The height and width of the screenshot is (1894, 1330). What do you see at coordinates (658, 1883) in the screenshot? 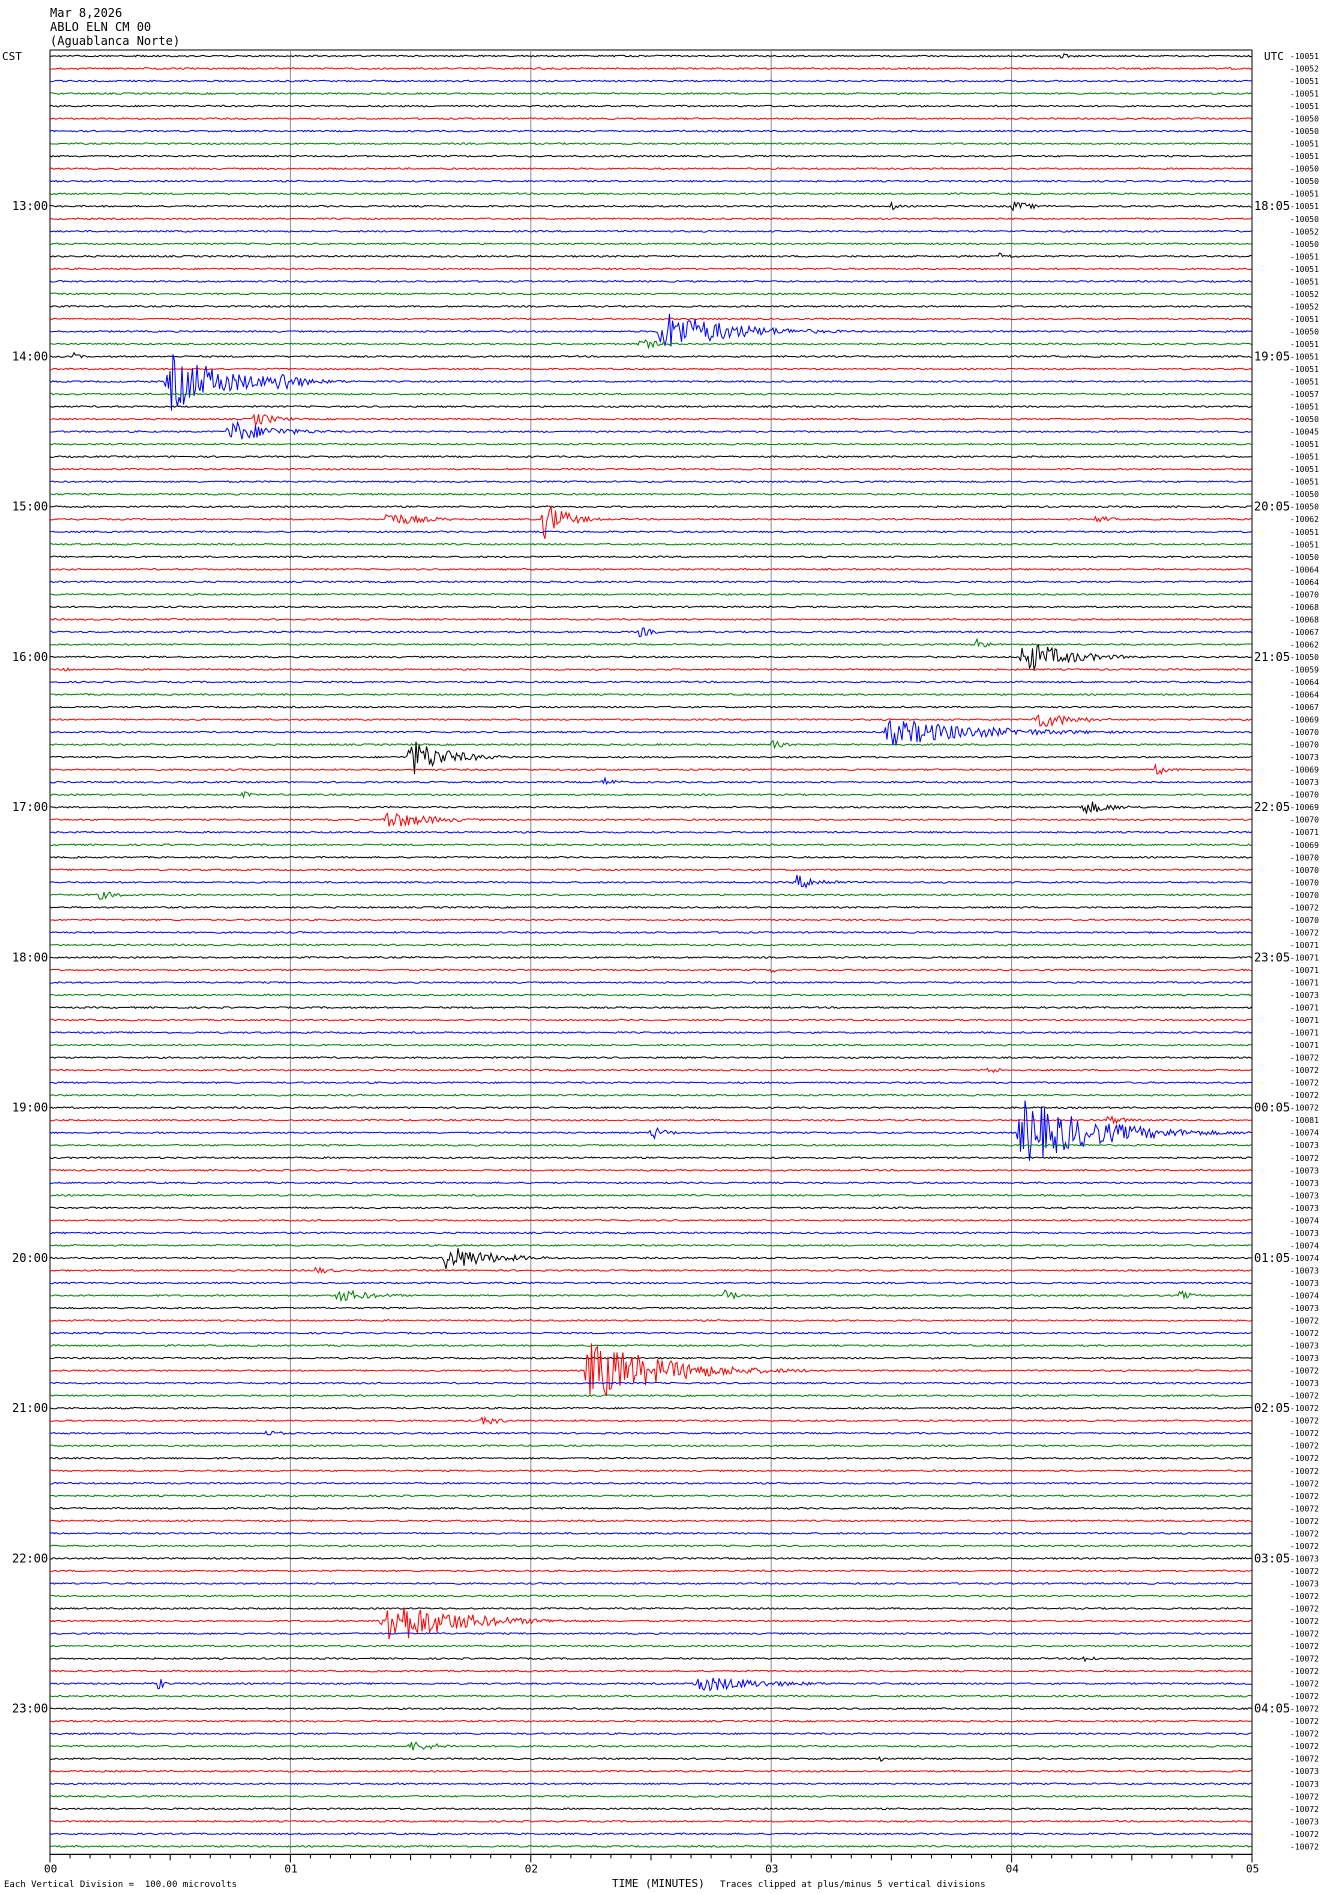
I see `x-axis-label: TIME (MINUTES)` at bounding box center [658, 1883].